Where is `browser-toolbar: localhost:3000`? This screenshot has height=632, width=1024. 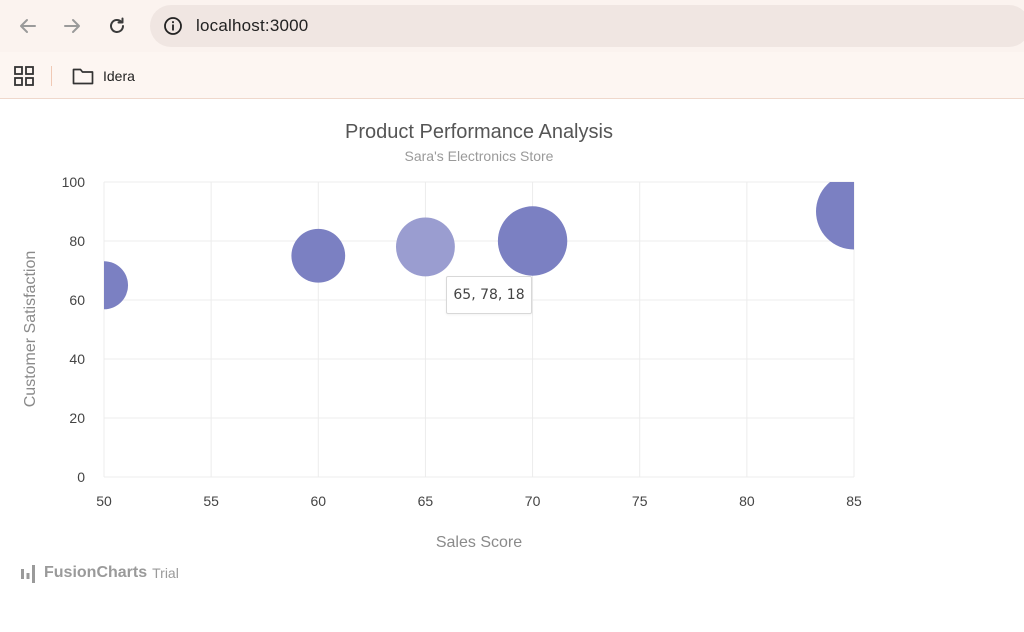
browser-toolbar: localhost:3000 is located at coordinates (512, 26).